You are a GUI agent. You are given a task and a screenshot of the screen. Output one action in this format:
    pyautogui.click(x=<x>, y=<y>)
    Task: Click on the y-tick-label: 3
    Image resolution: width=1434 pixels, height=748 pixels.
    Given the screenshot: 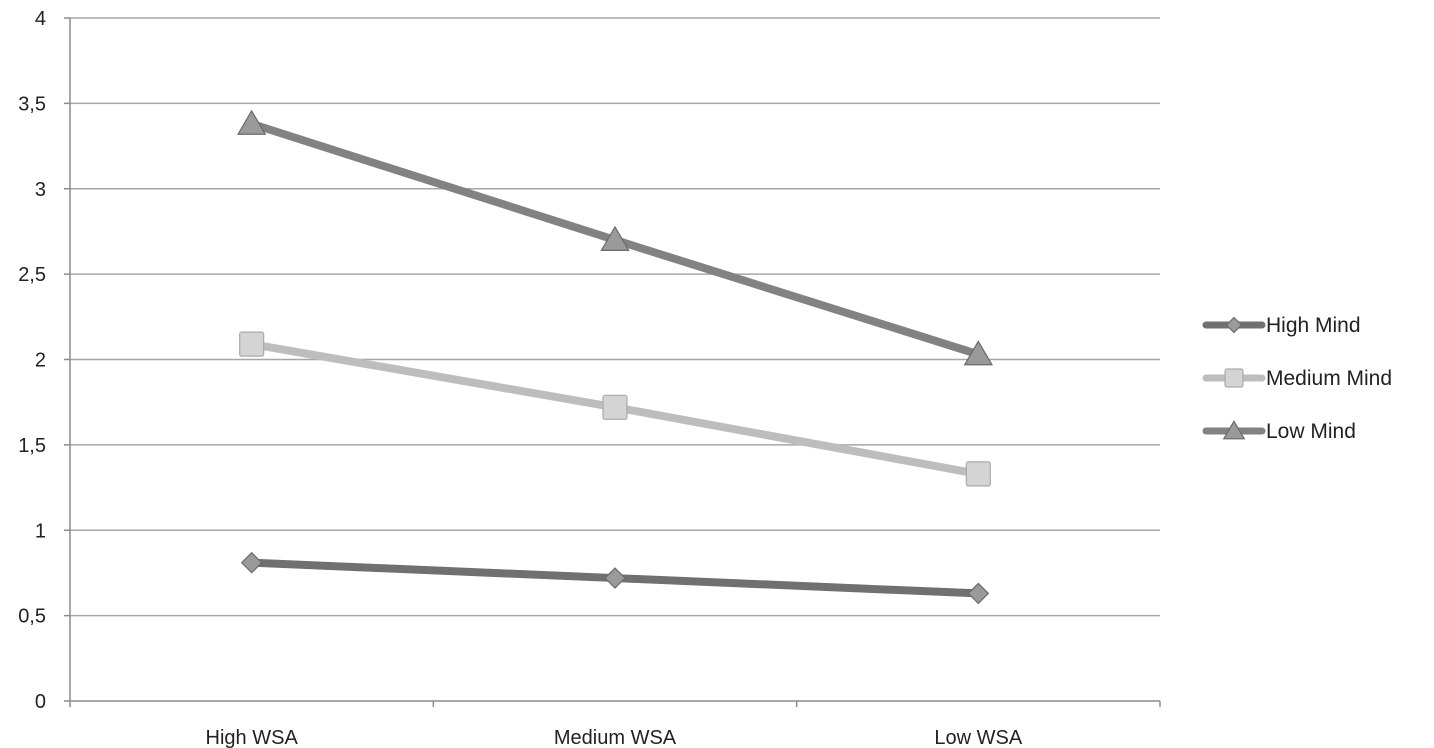 What is the action you would take?
    pyautogui.click(x=40, y=190)
    